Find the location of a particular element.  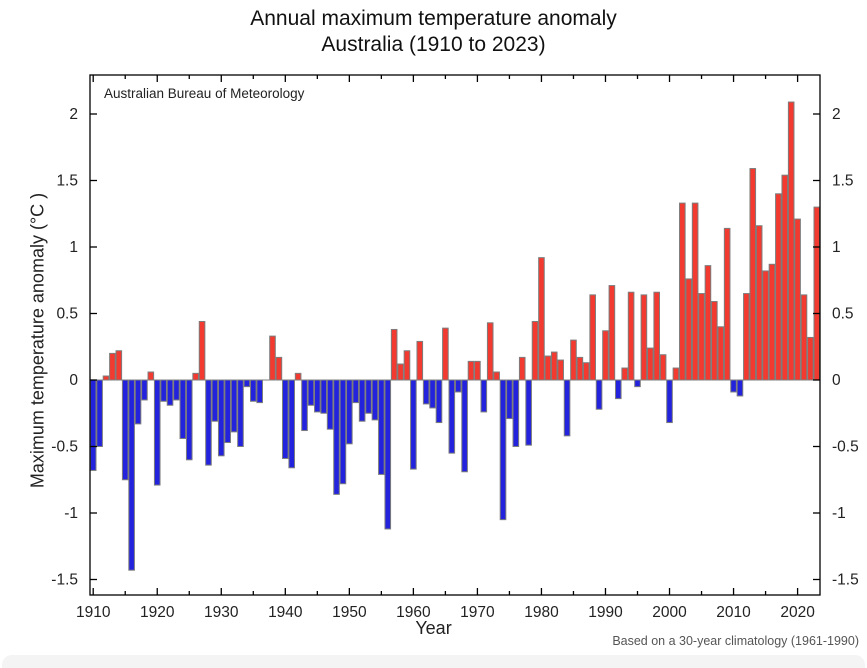

bar-2023 is located at coordinates (817, 293).